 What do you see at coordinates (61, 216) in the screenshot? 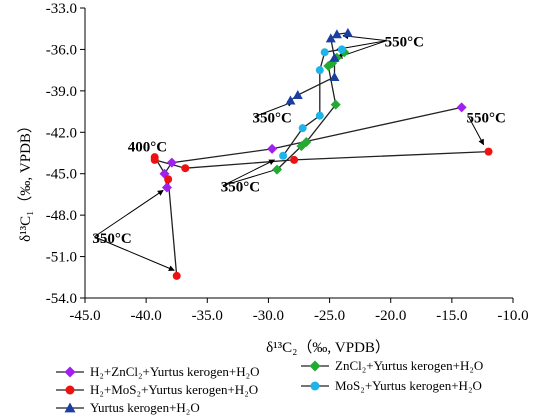
I see `y-tick-label: -48.0` at bounding box center [61, 216].